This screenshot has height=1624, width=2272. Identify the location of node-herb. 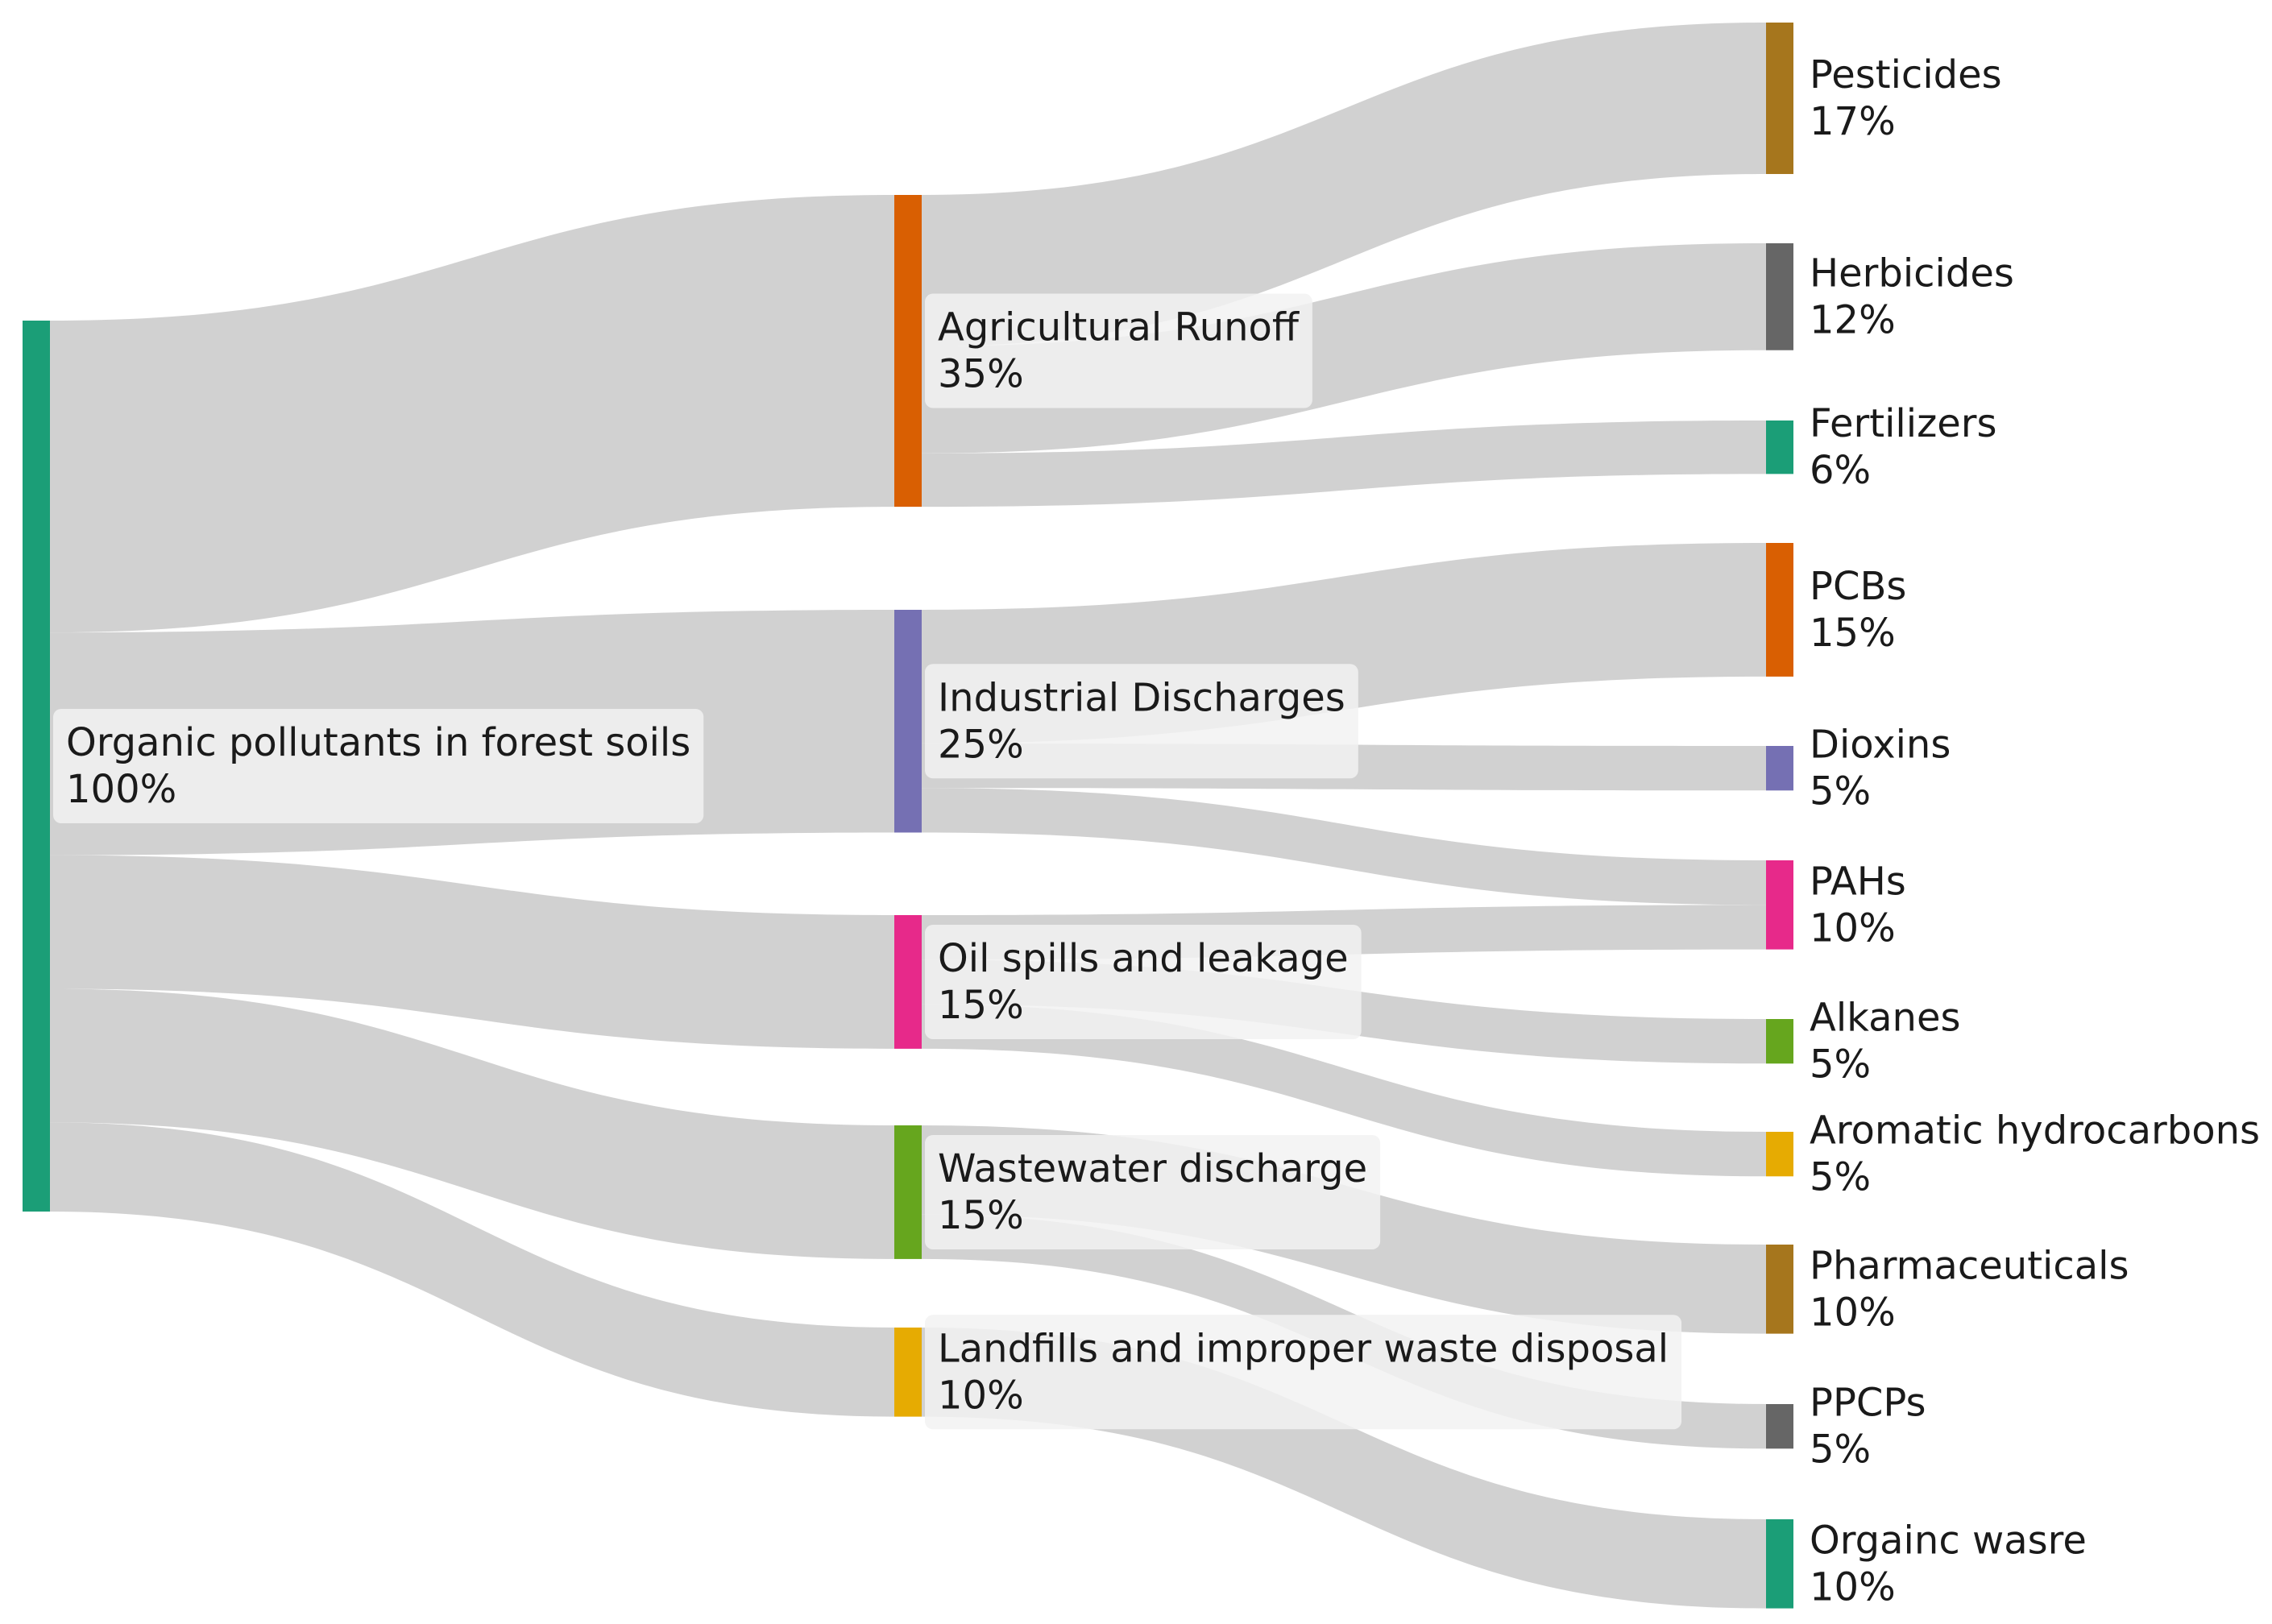
(1779, 296).